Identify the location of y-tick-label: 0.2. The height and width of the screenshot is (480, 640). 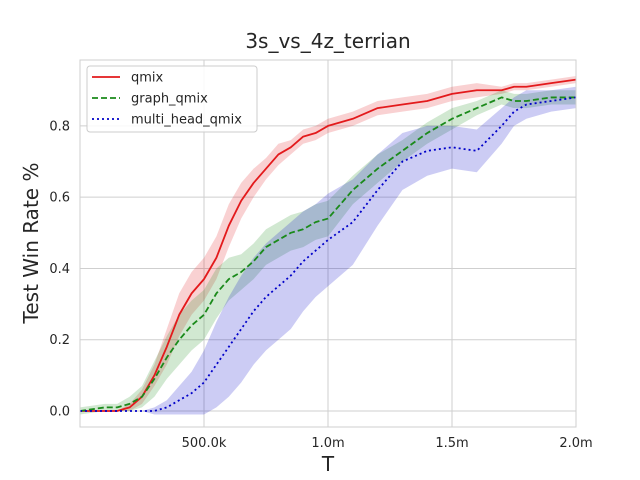
(59, 340).